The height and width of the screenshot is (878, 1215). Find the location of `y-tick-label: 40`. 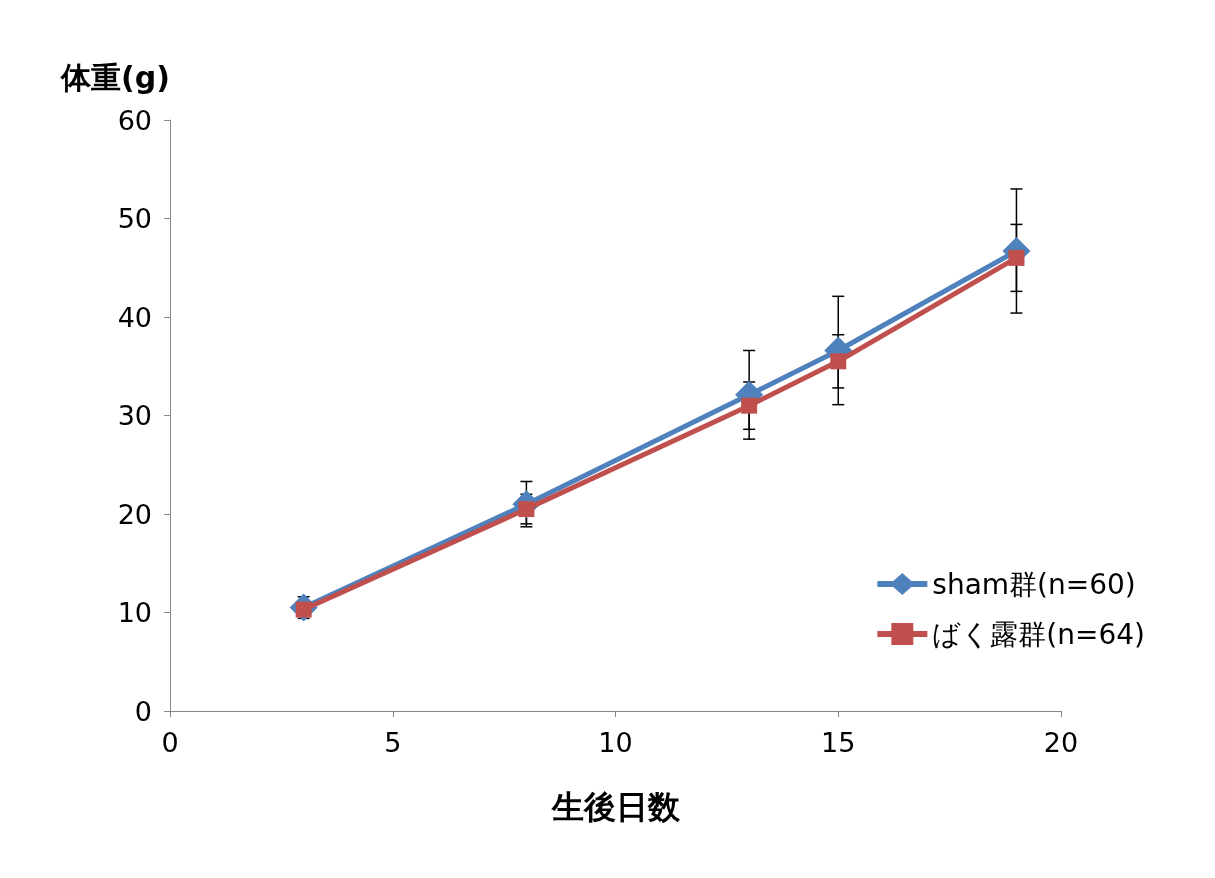

y-tick-label: 40 is located at coordinates (134, 317).